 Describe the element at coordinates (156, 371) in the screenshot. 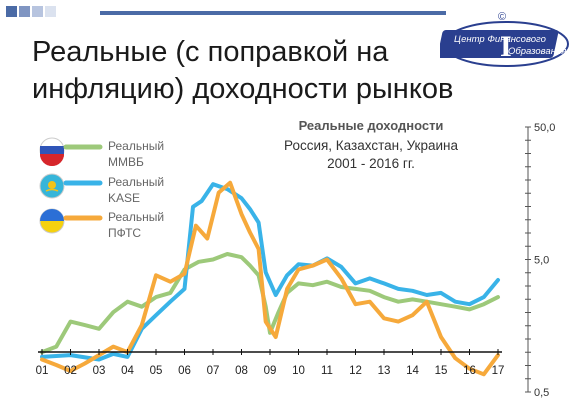

I see `x-tick-label: 05` at that location.